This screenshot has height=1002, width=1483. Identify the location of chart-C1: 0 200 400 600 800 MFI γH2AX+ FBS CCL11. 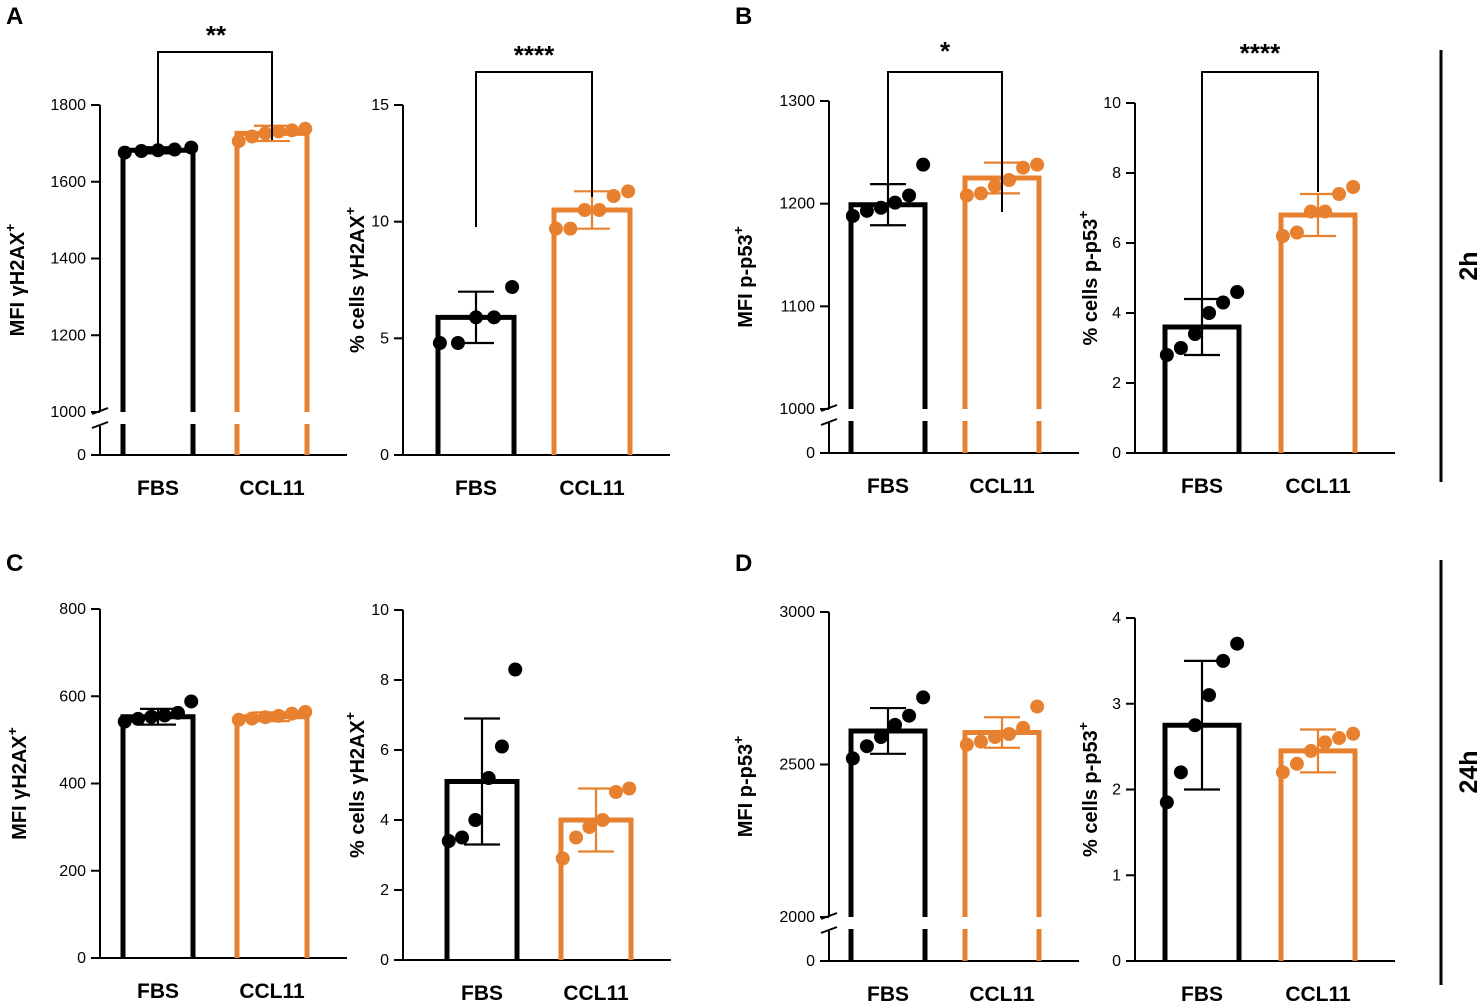
(175, 801).